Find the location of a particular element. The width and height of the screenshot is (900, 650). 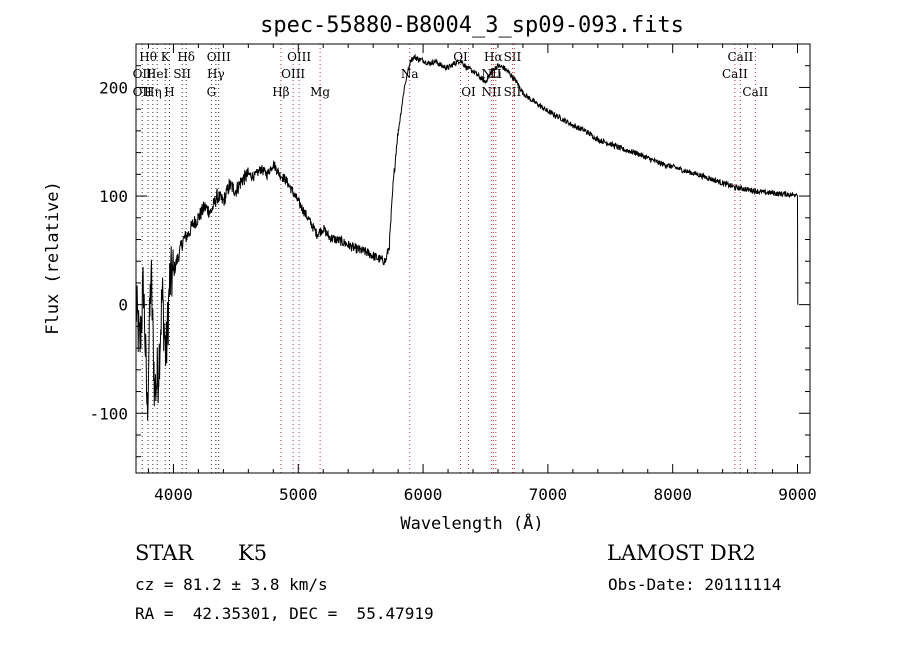

object-class: STAR is located at coordinates (164, 553).